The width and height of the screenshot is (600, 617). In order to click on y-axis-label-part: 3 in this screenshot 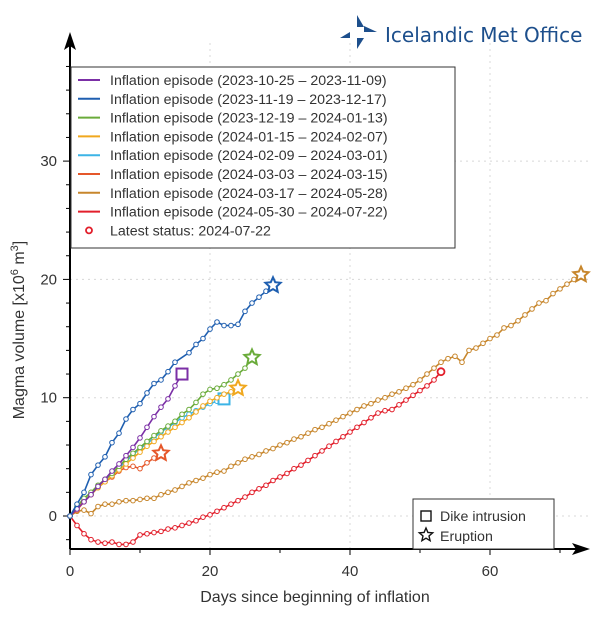, I will do `click(15, 248)`.